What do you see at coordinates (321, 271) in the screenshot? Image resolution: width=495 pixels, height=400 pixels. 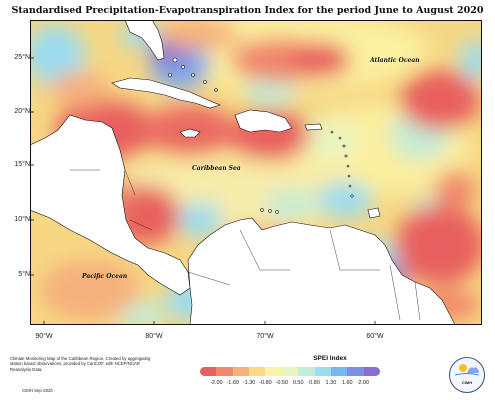 I see `south-america-land` at bounding box center [321, 271].